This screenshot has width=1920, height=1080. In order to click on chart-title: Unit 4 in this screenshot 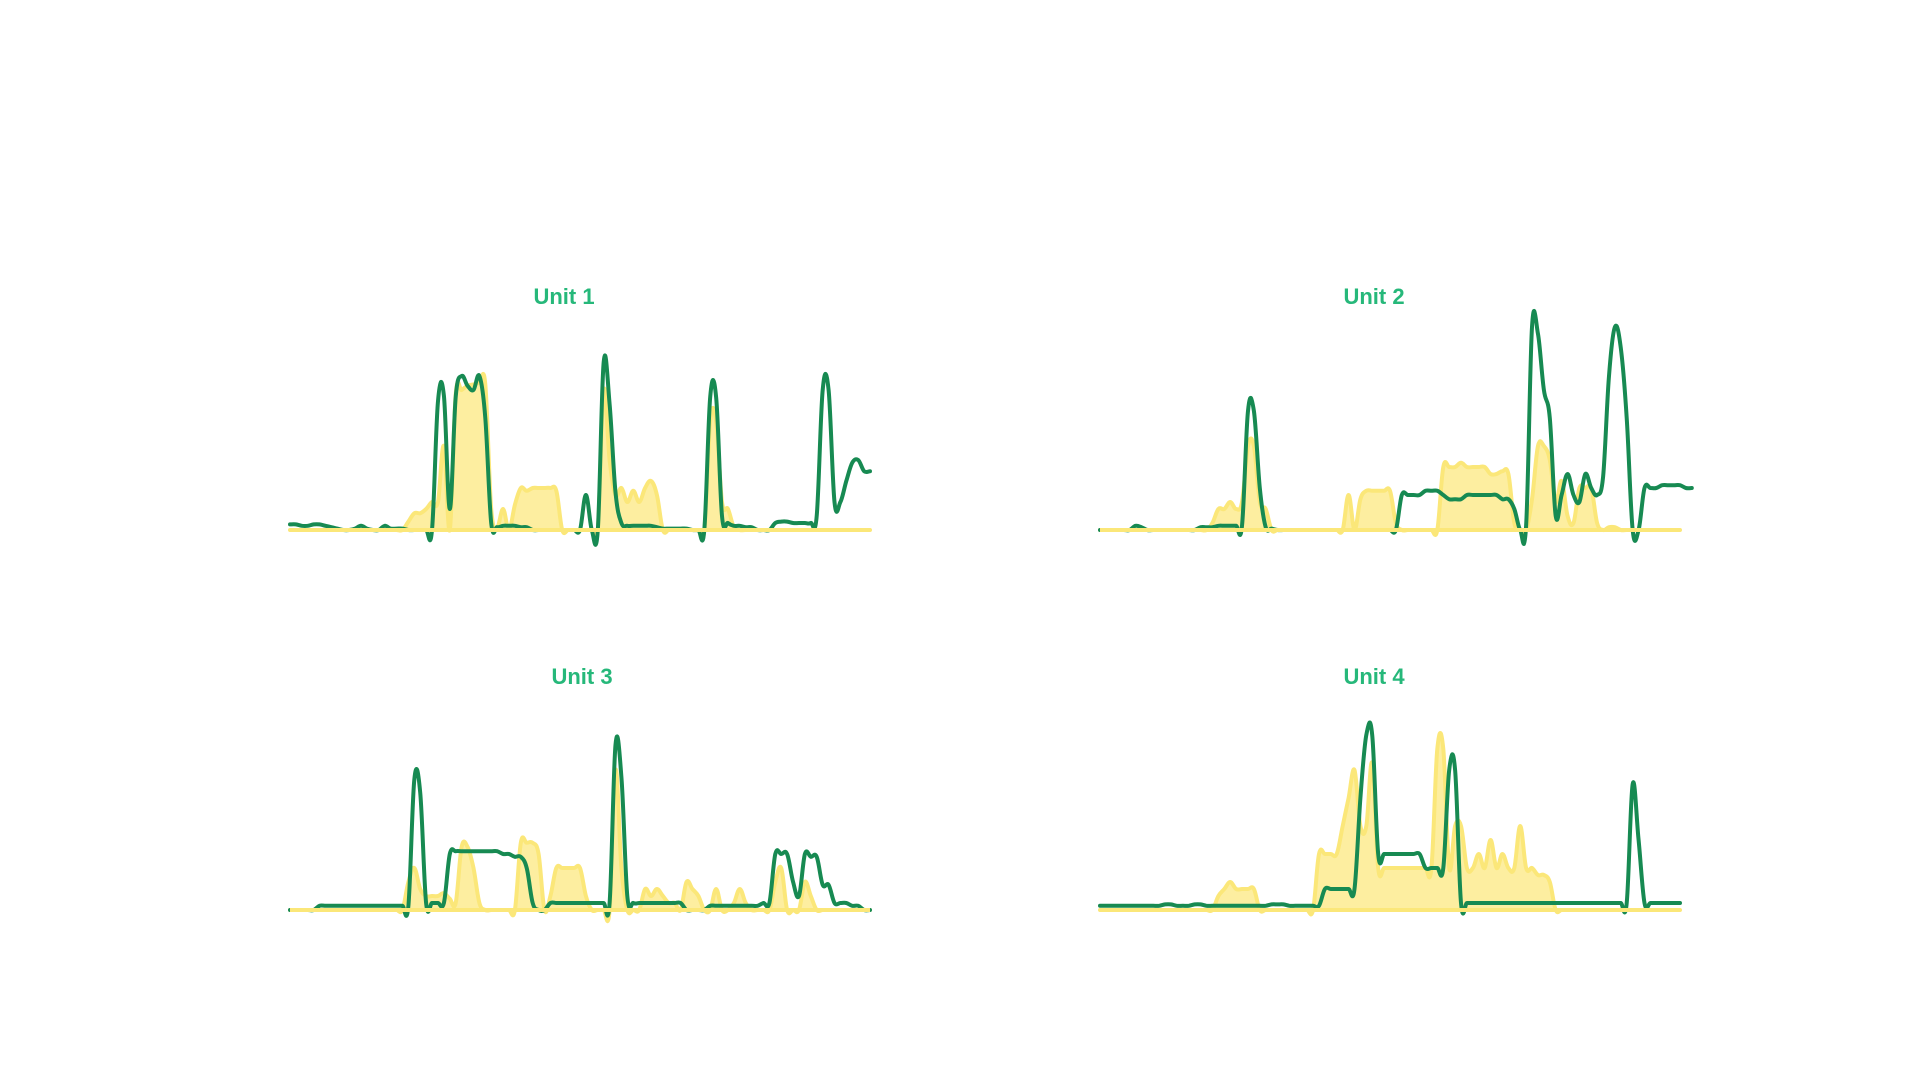, I will do `click(1374, 676)`.